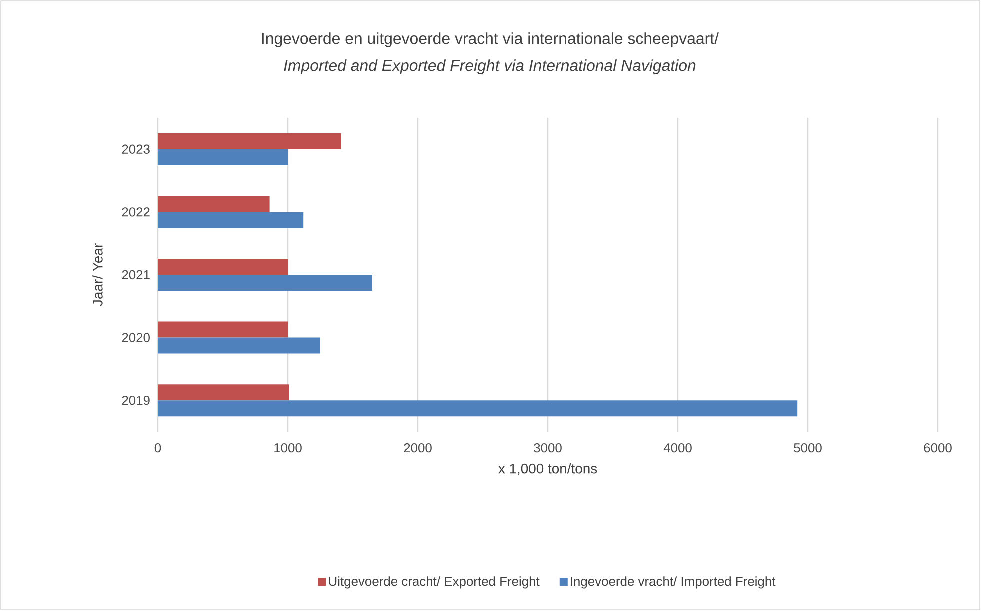  What do you see at coordinates (97, 275) in the screenshot?
I see `y-axis-title: Jaar/ Year` at bounding box center [97, 275].